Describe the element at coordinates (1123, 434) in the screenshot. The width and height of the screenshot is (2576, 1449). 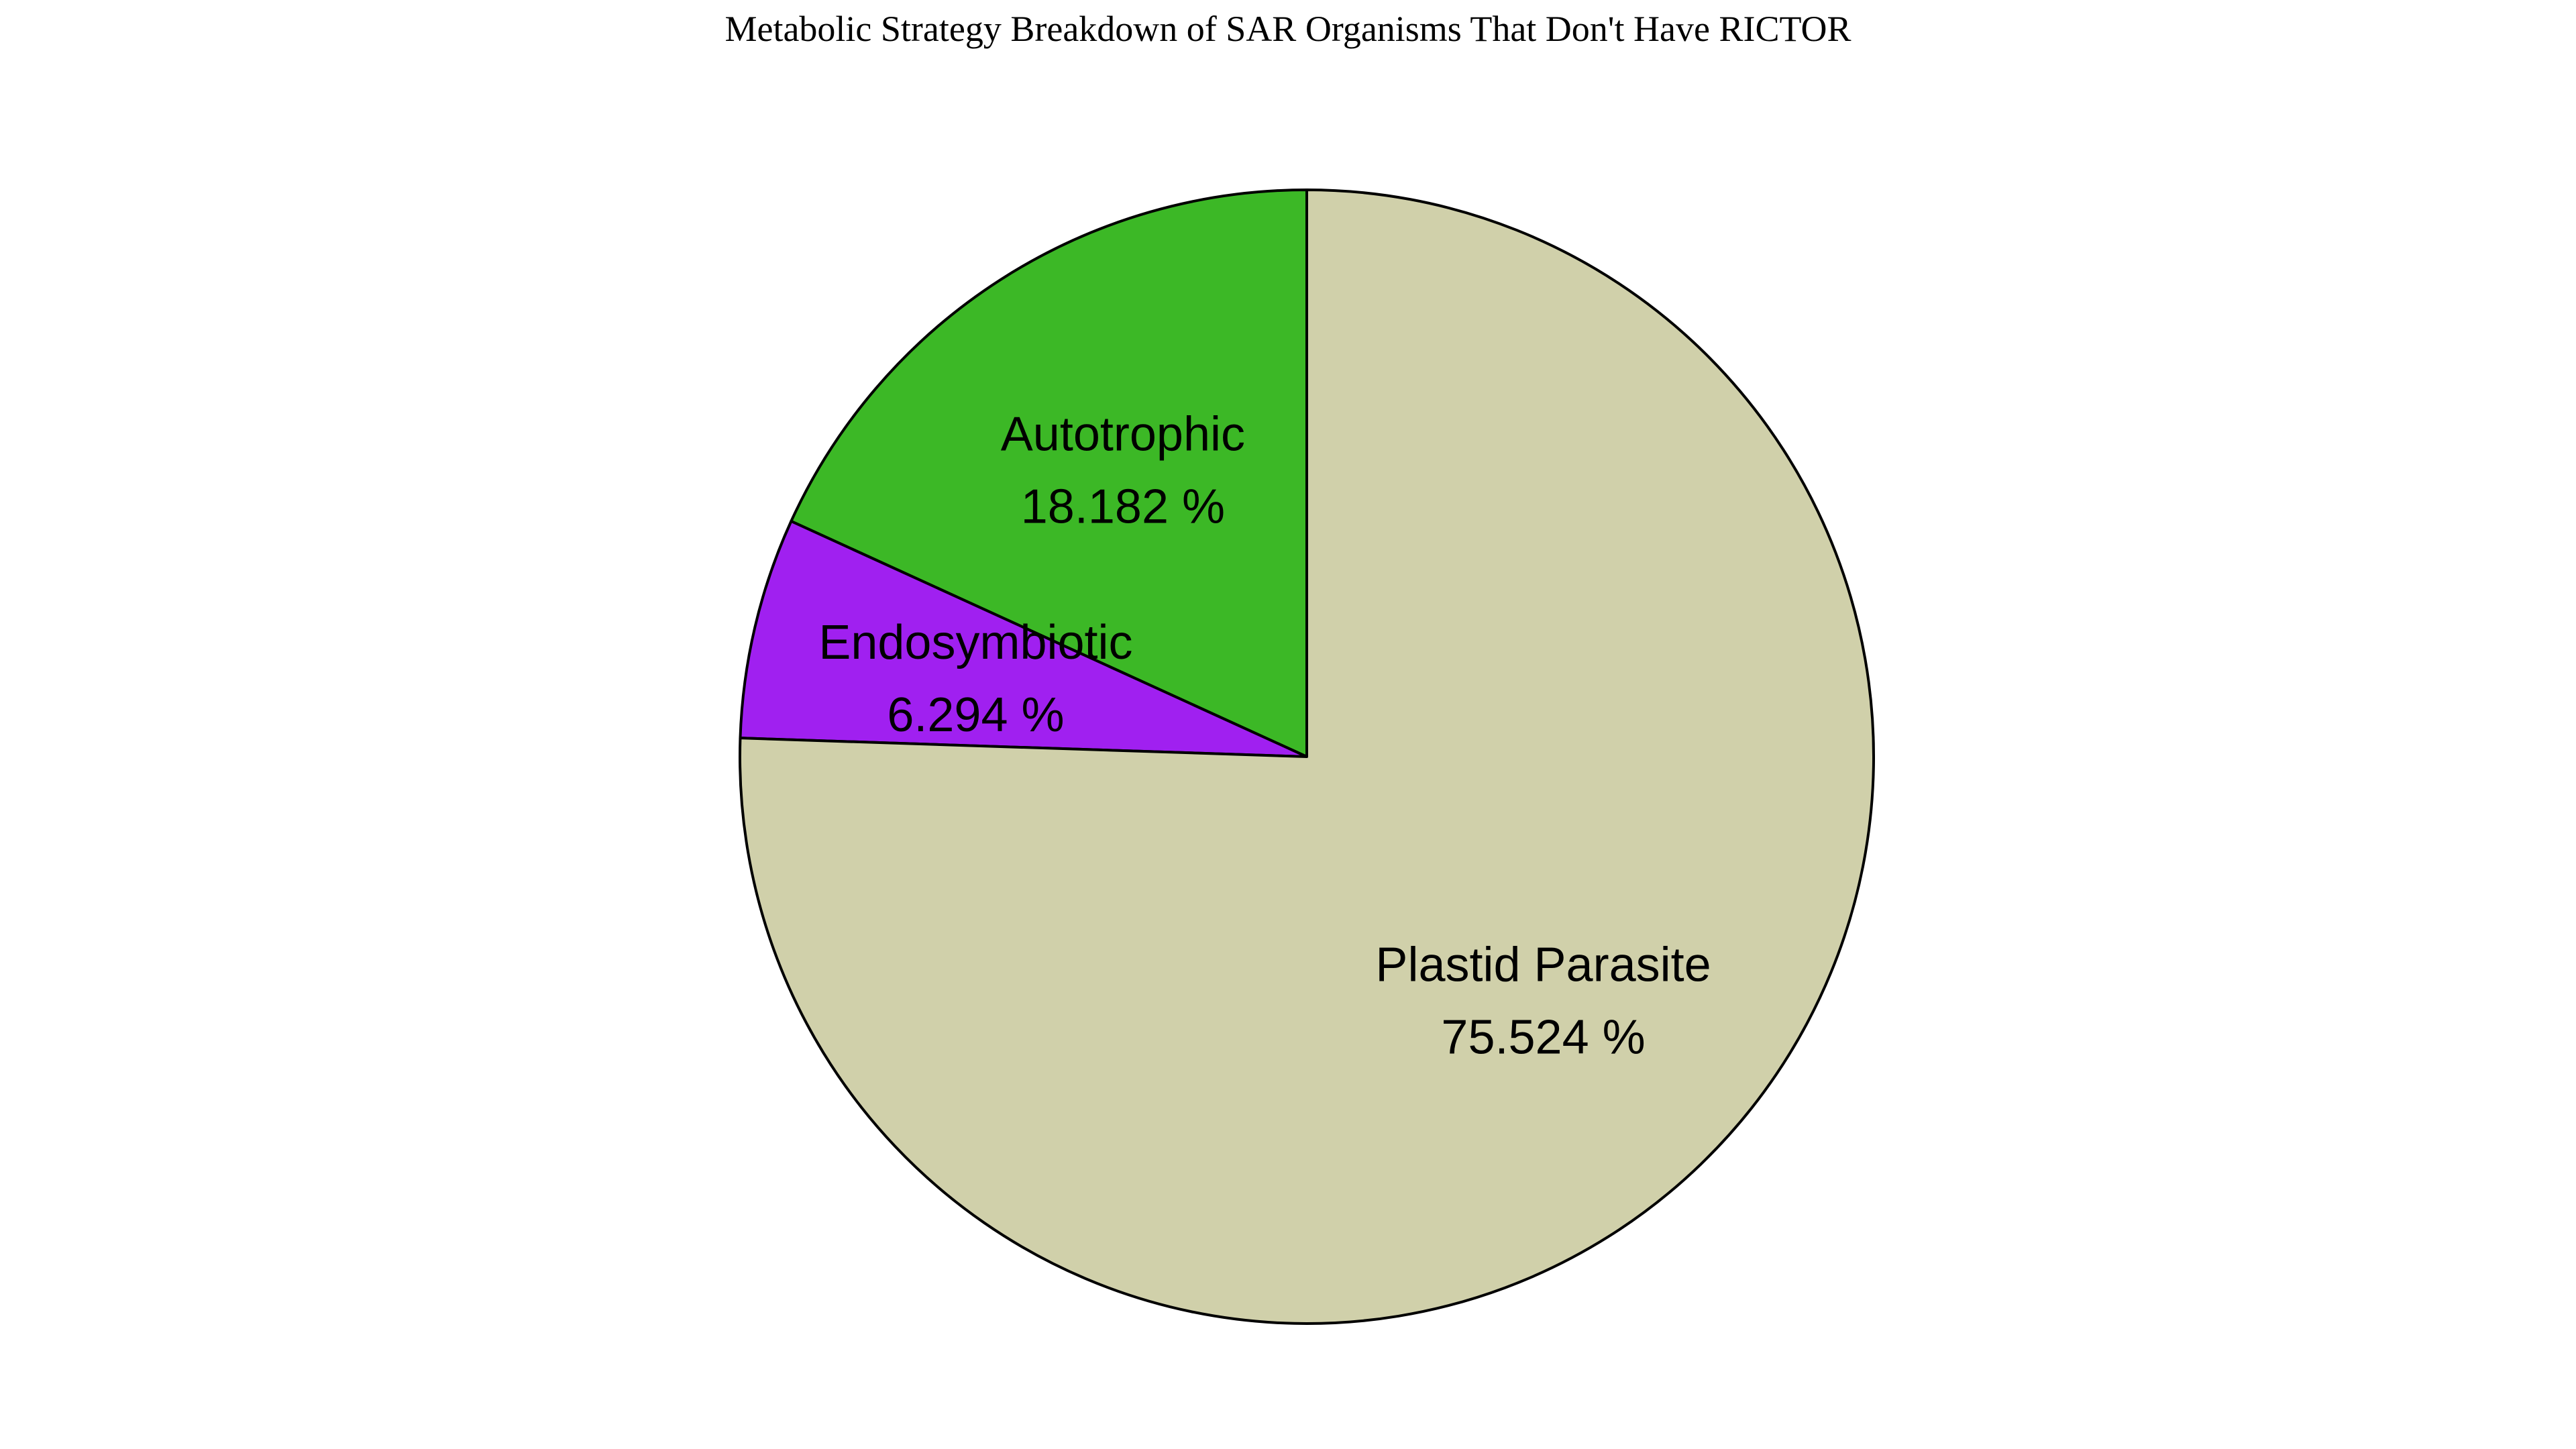
I see `slice-label-autotrophic: Autotrophic` at that location.